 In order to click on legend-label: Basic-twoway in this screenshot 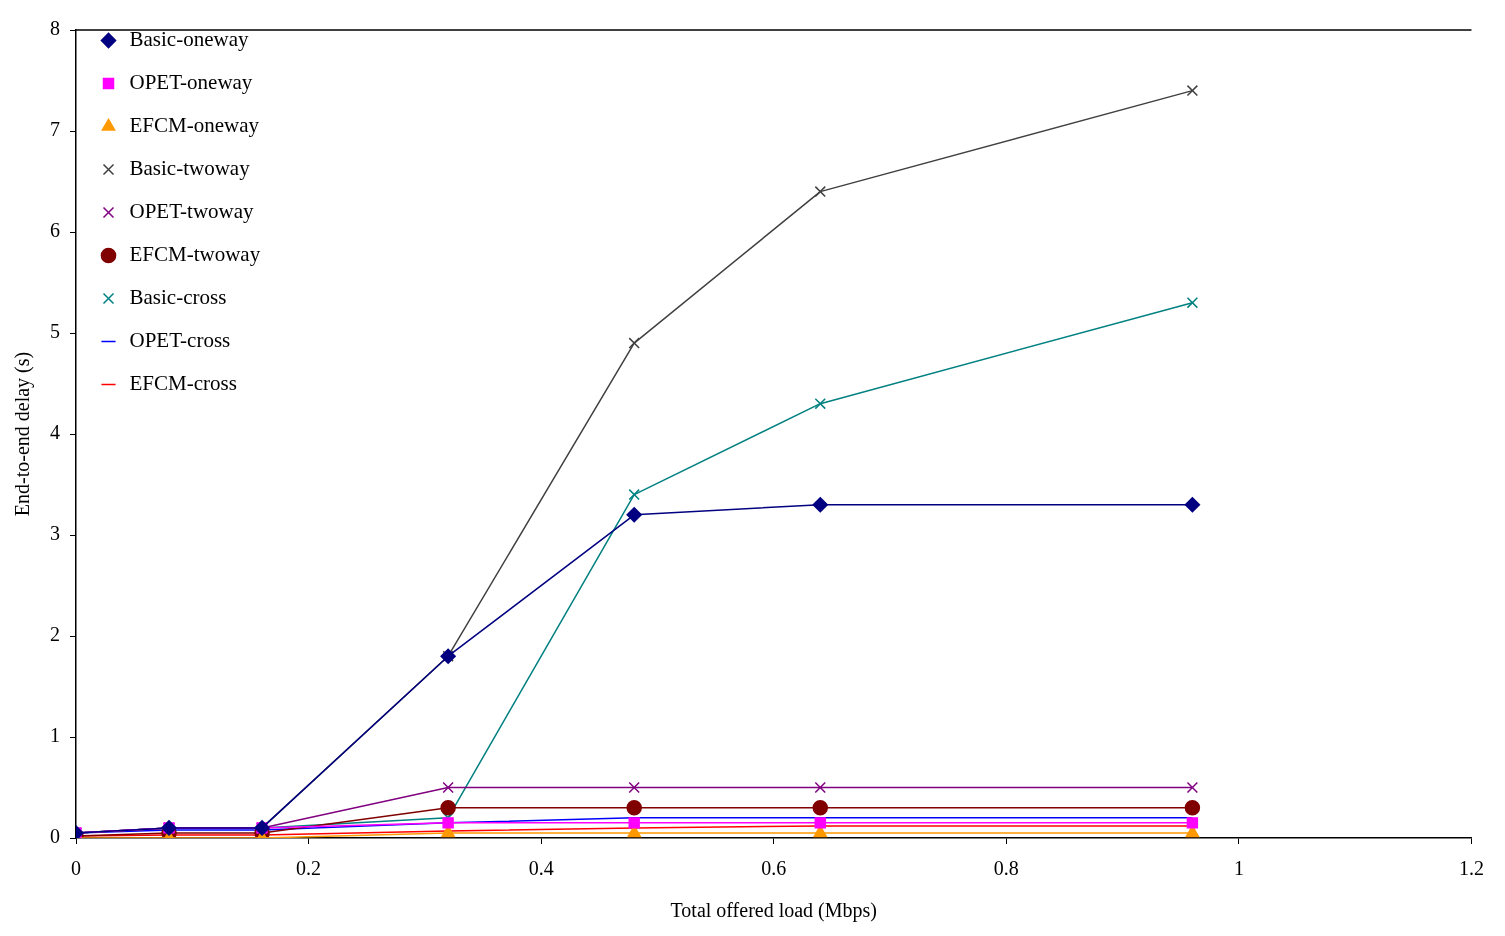, I will do `click(190, 168)`.